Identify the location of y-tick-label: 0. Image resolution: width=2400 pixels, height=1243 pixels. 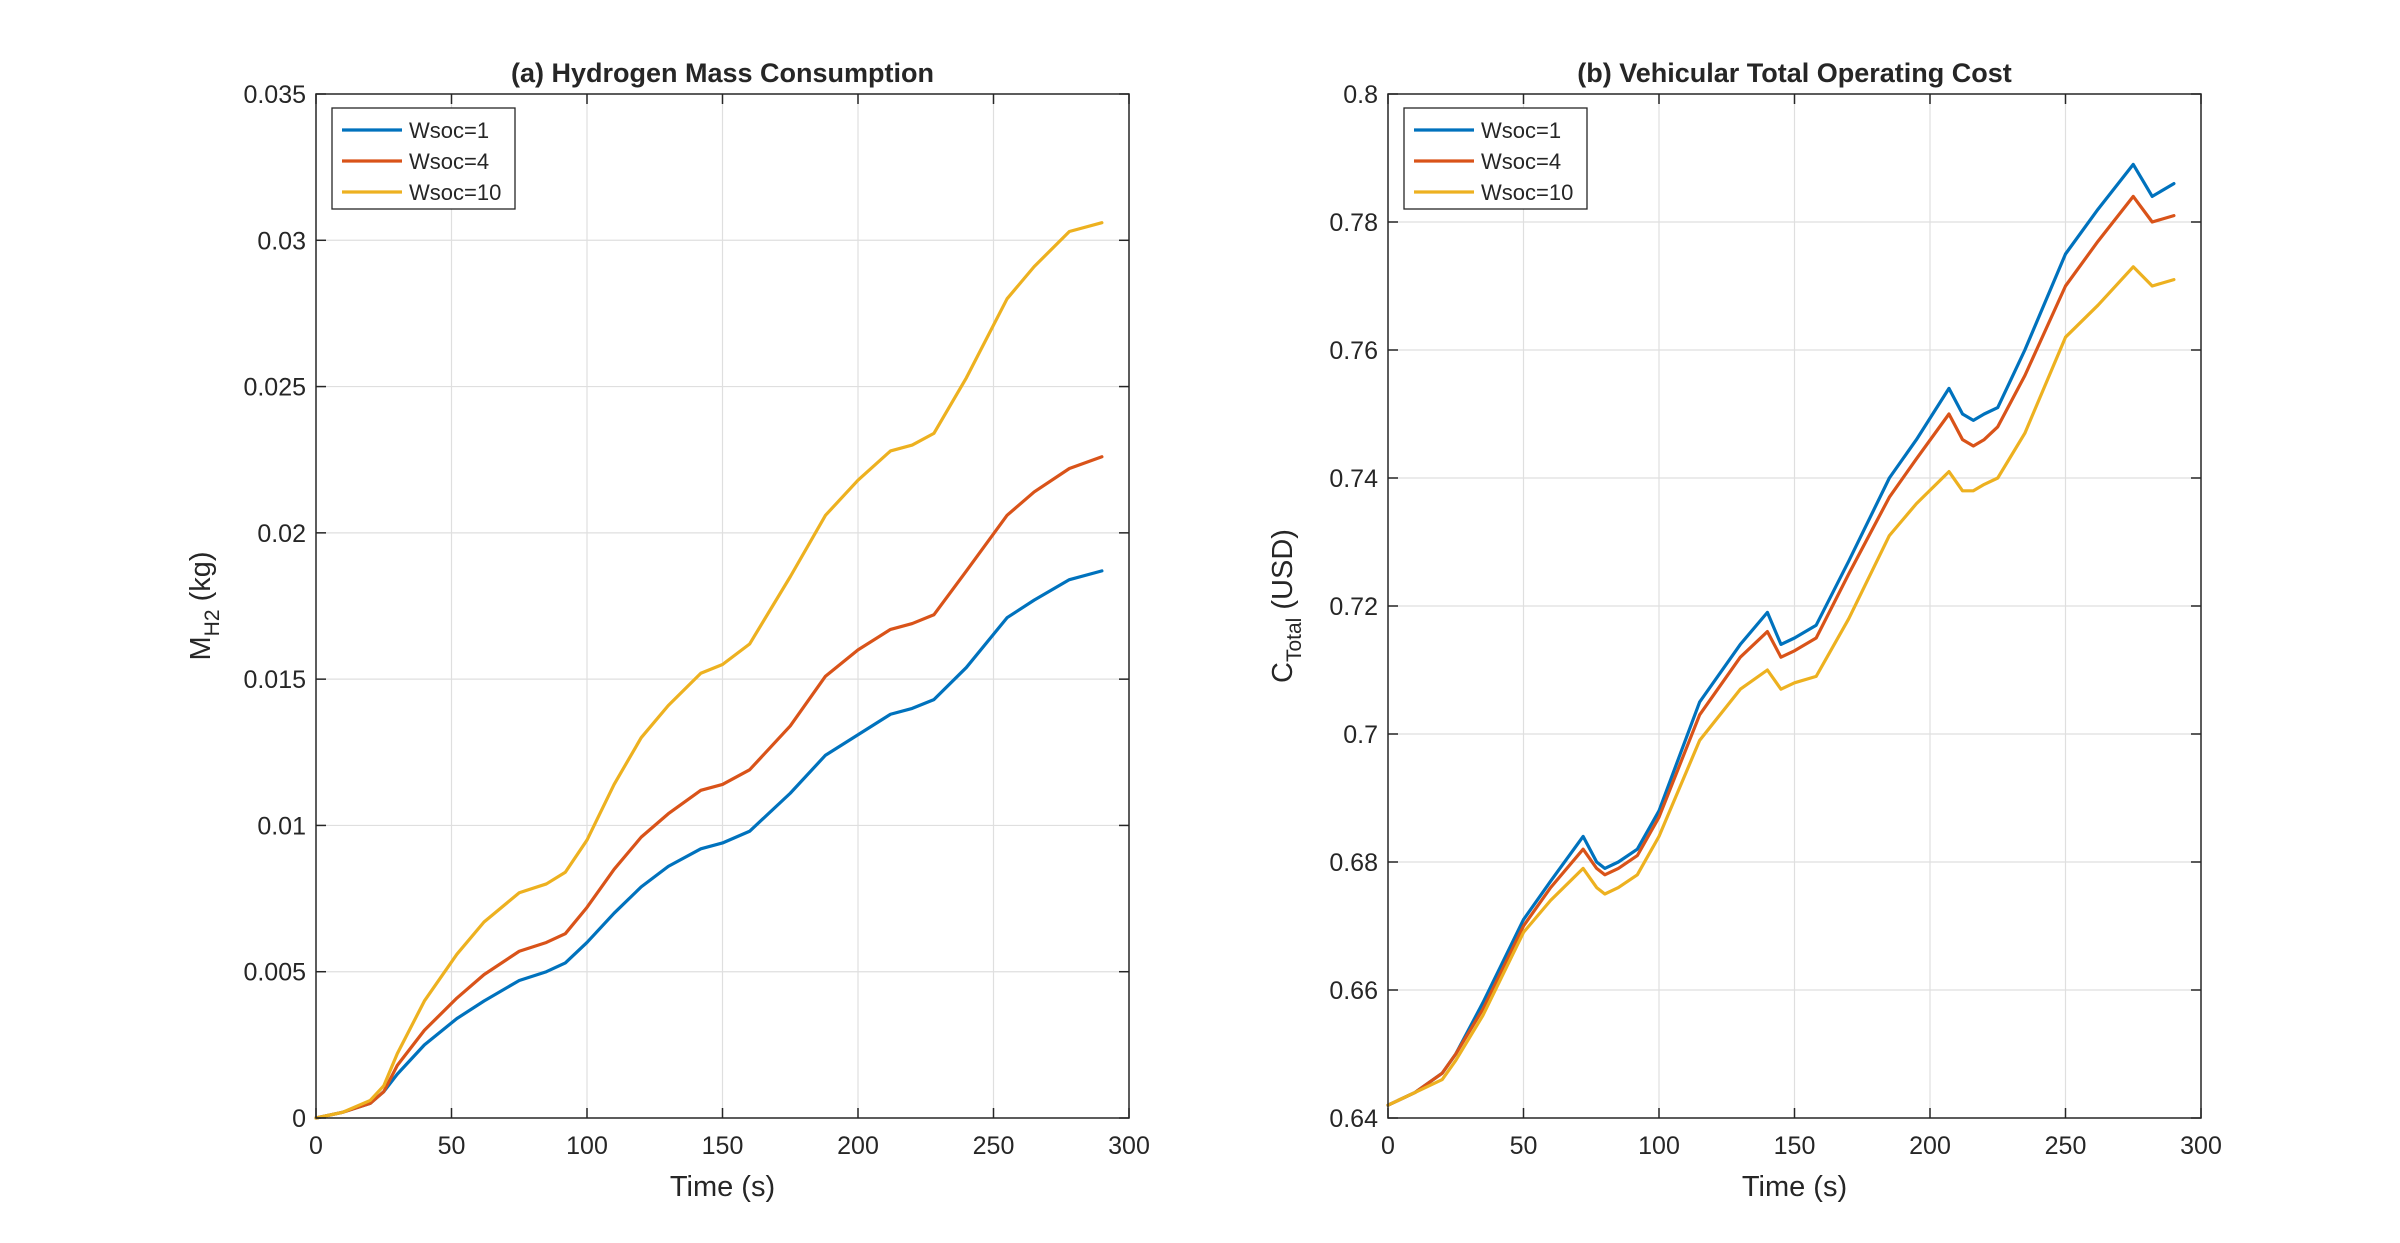
(299, 1119).